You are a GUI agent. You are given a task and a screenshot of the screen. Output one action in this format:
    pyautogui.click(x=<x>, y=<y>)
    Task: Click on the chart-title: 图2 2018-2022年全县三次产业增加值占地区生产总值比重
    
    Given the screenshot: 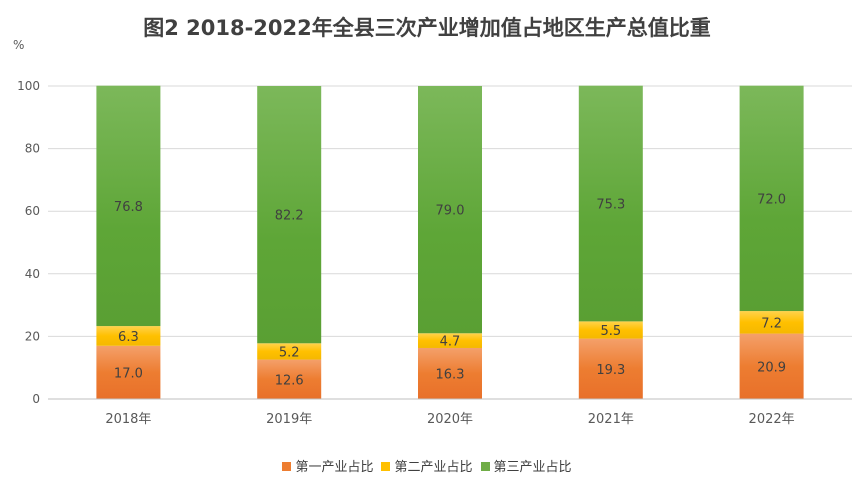 What is the action you would take?
    pyautogui.click(x=427, y=28)
    